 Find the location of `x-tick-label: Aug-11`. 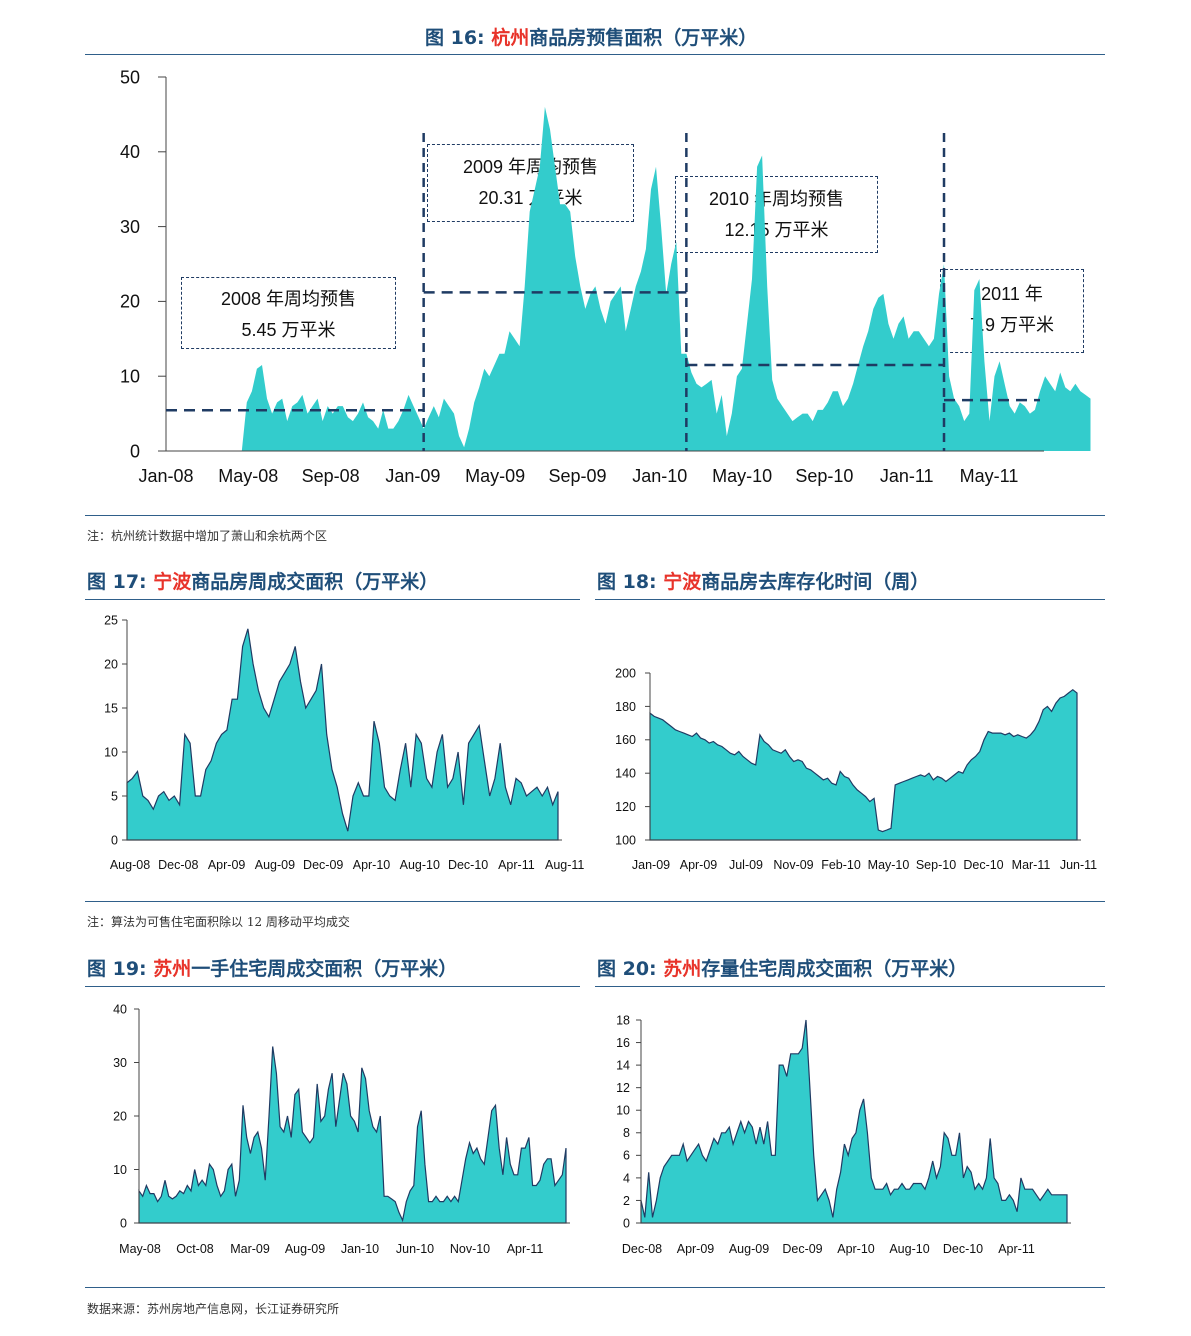

x-tick-label: Aug-11 is located at coordinates (564, 865).